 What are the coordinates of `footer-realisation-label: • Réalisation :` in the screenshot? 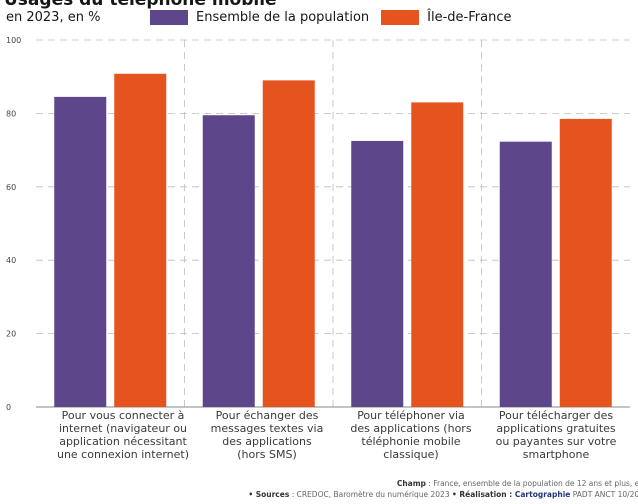 It's located at (483, 494).